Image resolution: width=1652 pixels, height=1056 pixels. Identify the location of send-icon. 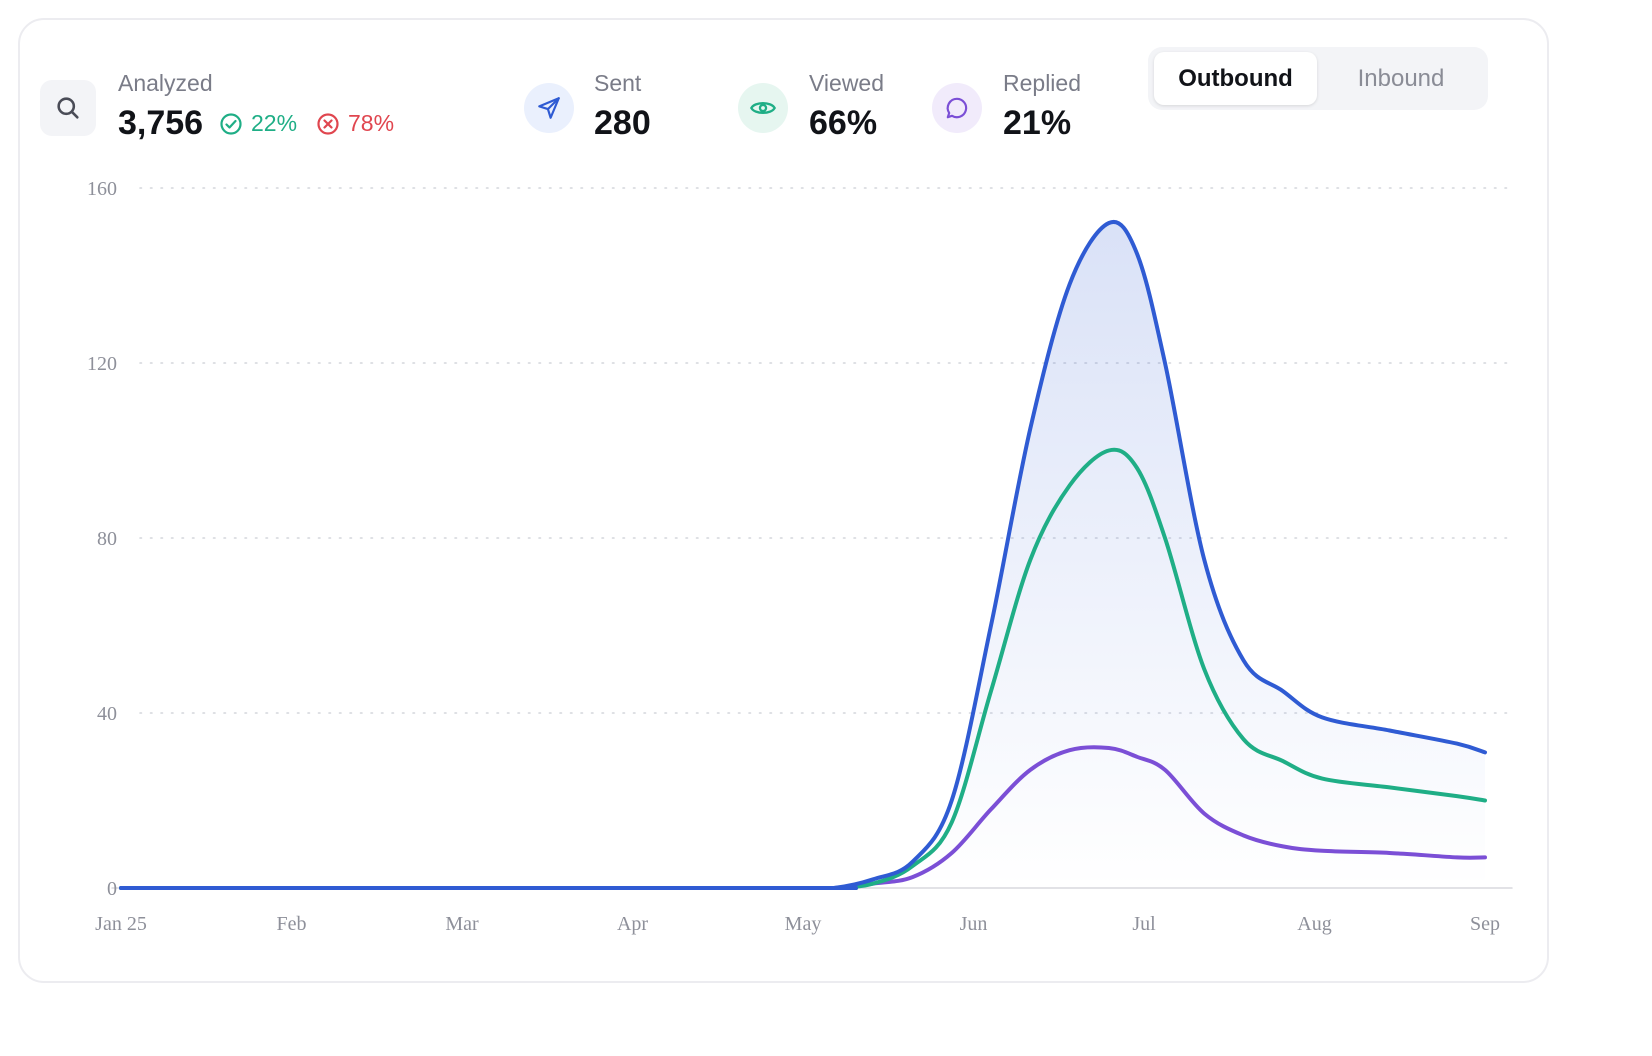
(549, 108).